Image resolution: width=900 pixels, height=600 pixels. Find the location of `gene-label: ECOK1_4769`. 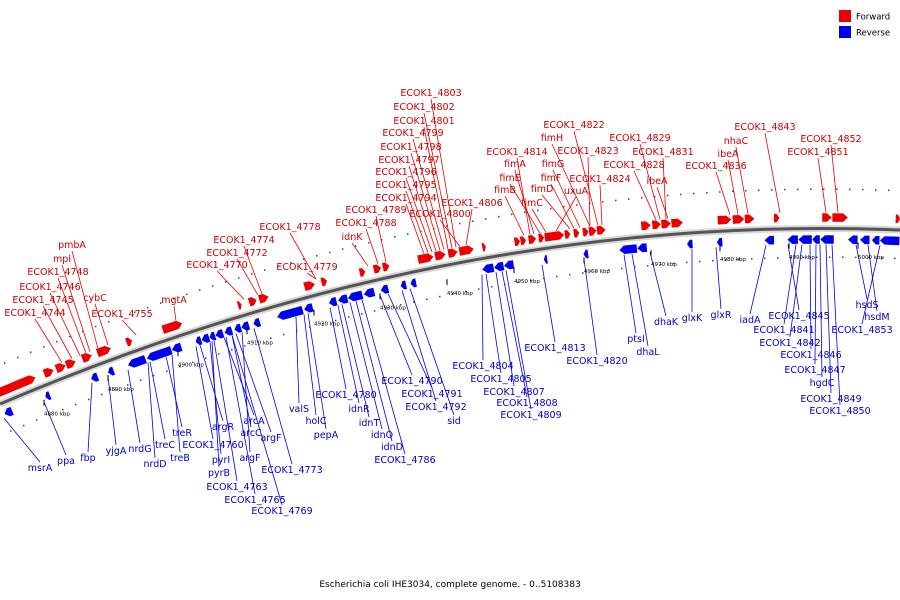

gene-label: ECOK1_4769 is located at coordinates (281, 511).